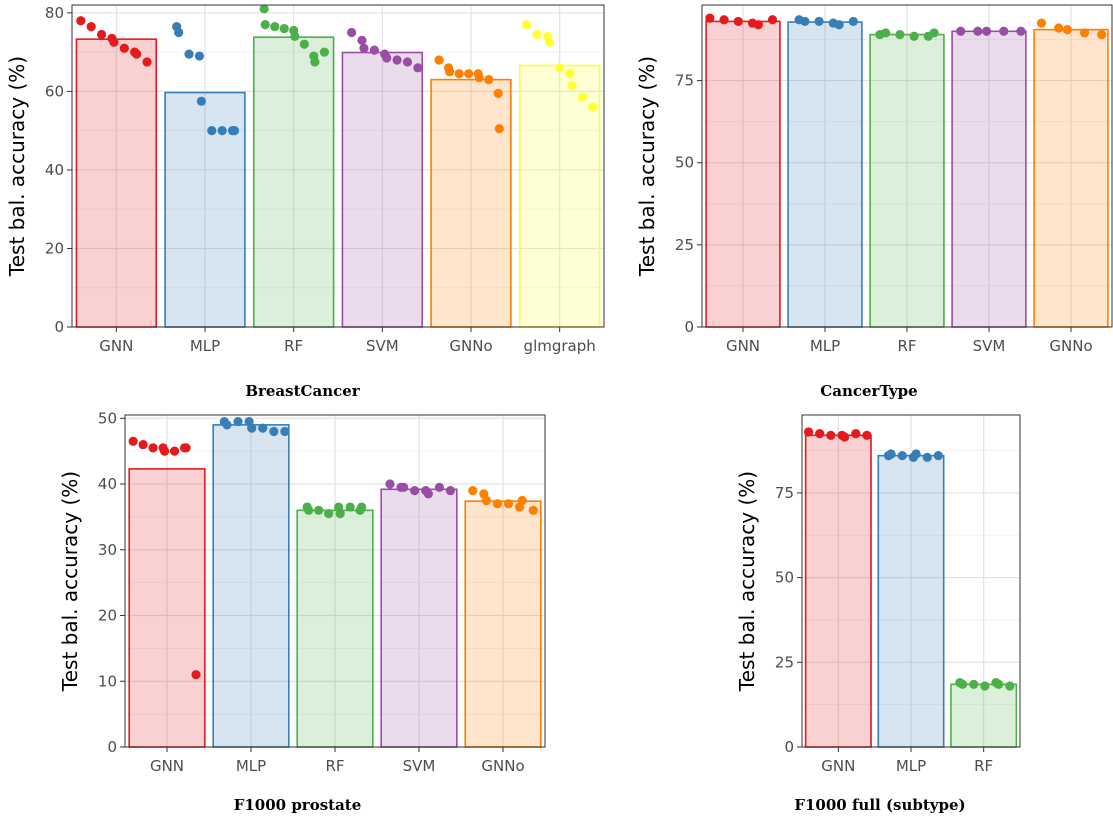 The height and width of the screenshot is (824, 1113). What do you see at coordinates (880, 598) in the screenshot?
I see `chart-f1000-full-subtype: 0 25 50 75 GNN MLP RF Test bal. accuracy (%)` at bounding box center [880, 598].